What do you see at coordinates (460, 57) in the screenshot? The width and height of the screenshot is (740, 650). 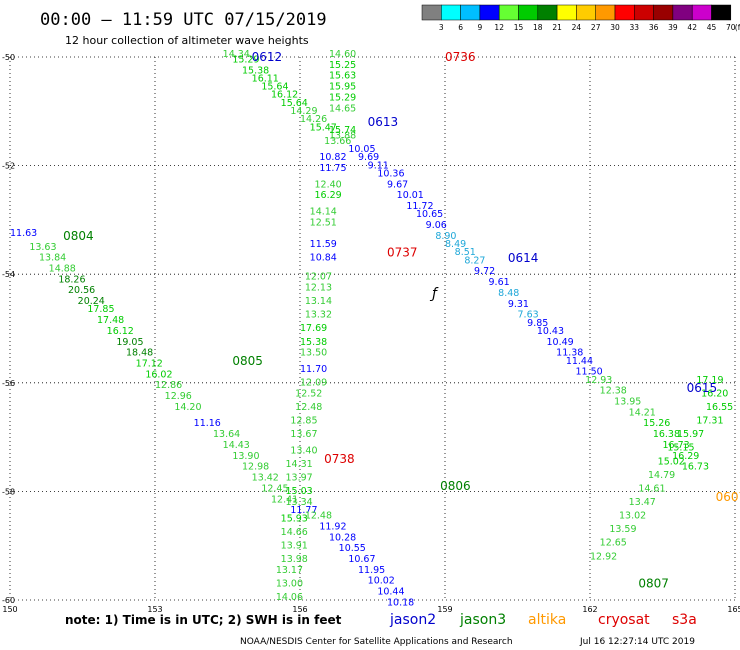 I see `pass-label: 0736` at bounding box center [460, 57].